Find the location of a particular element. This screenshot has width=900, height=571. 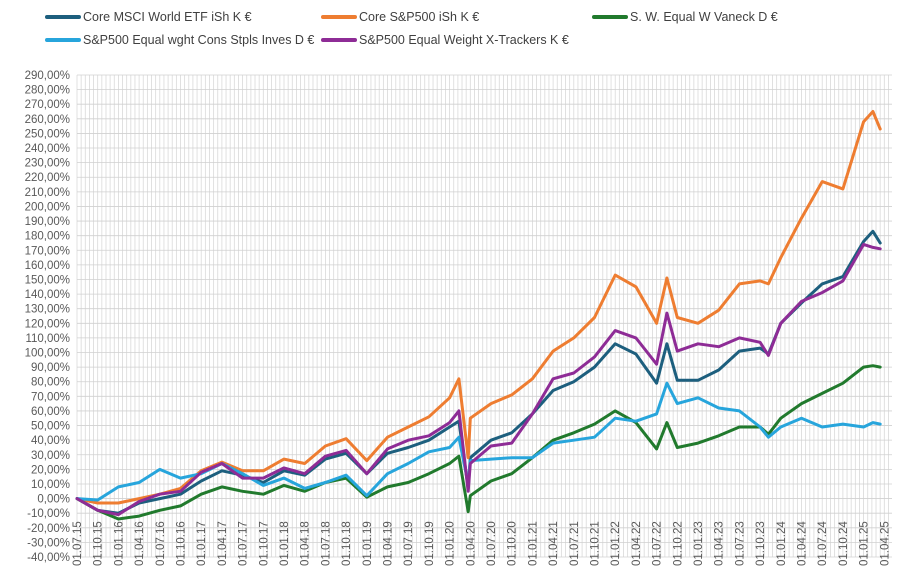

x-tick-label: 01.10.19 is located at coordinates (430, 543).